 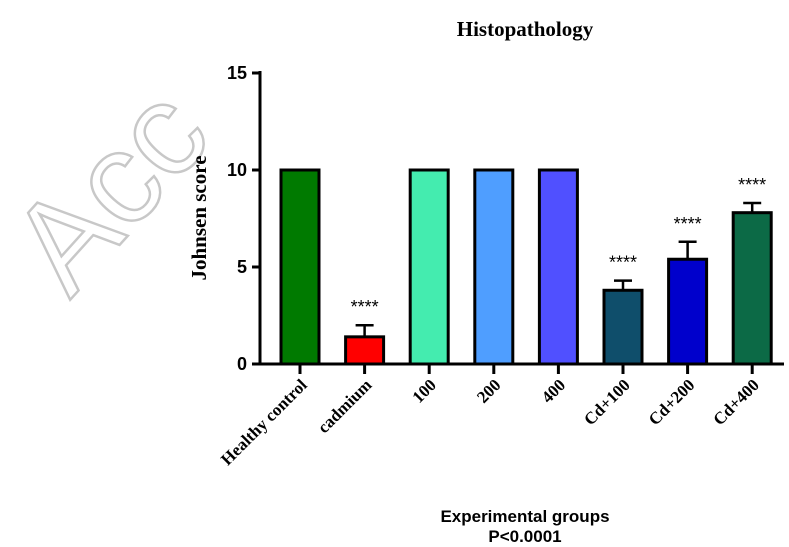 I want to click on x-axis-title: Experimental groups, so click(x=524, y=516).